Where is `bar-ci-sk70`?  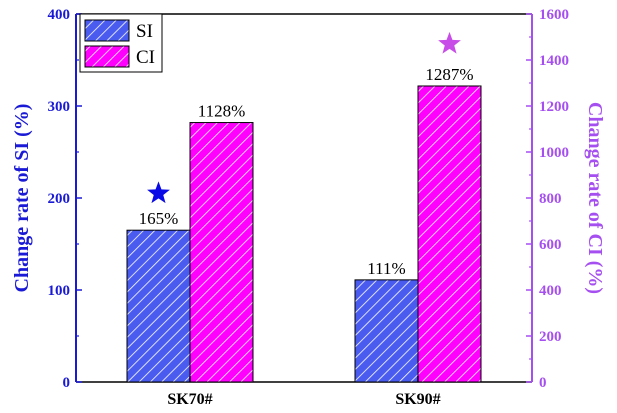
bar-ci-sk70 is located at coordinates (221, 252).